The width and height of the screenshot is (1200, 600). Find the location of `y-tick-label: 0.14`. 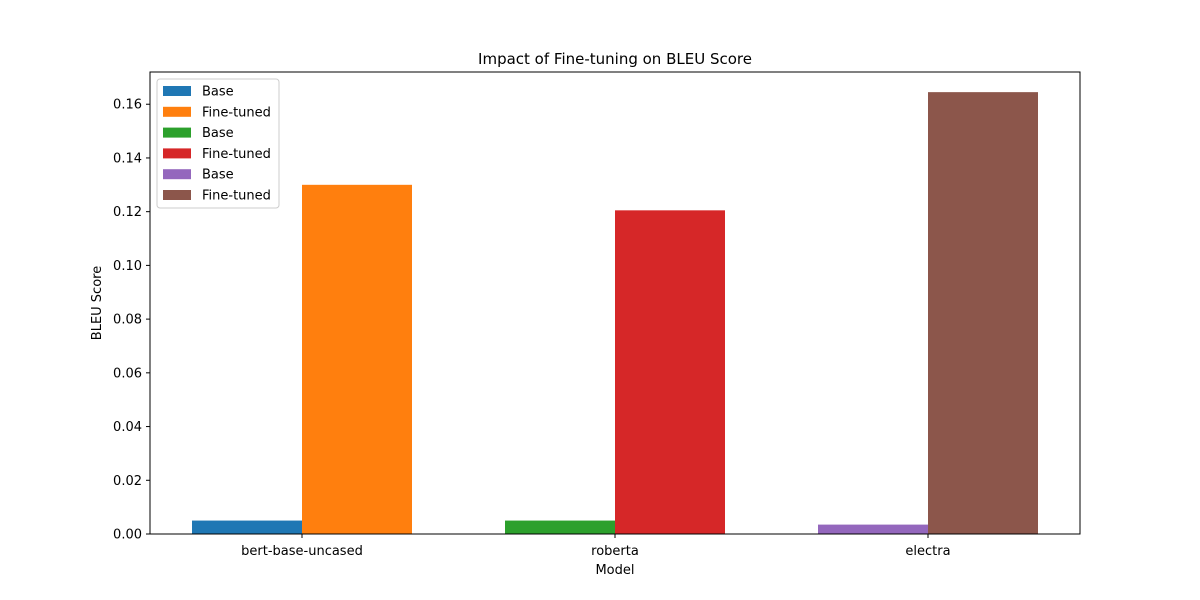

y-tick-label: 0.14 is located at coordinates (127, 158).